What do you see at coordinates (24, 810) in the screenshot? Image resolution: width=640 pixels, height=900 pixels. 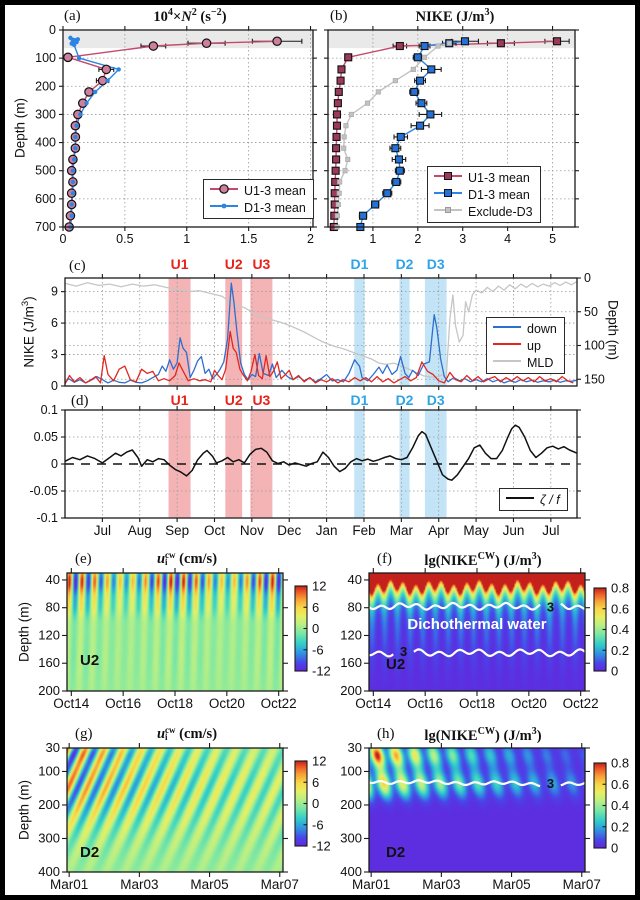 I see `ylabel-g: Depth (m)` at bounding box center [24, 810].